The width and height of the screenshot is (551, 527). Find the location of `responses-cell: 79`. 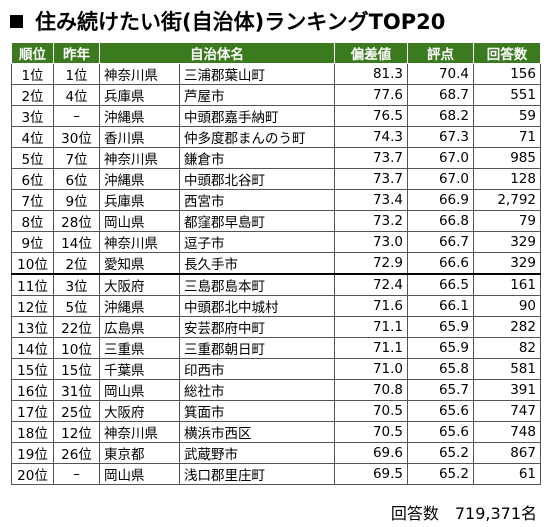

responses-cell: 79 is located at coordinates (507, 221).